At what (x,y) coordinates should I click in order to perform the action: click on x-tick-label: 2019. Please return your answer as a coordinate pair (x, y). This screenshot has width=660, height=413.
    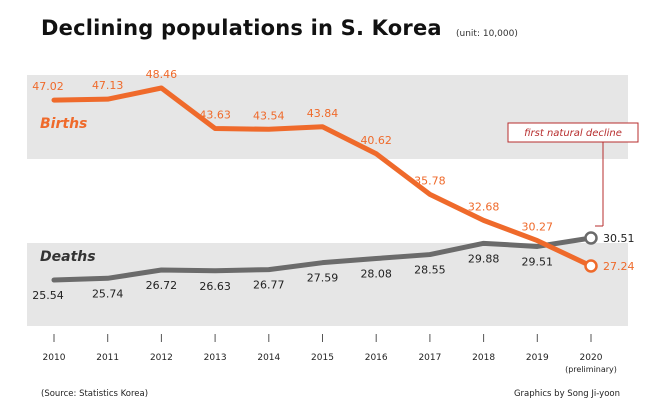
    Looking at the image, I should click on (537, 358).